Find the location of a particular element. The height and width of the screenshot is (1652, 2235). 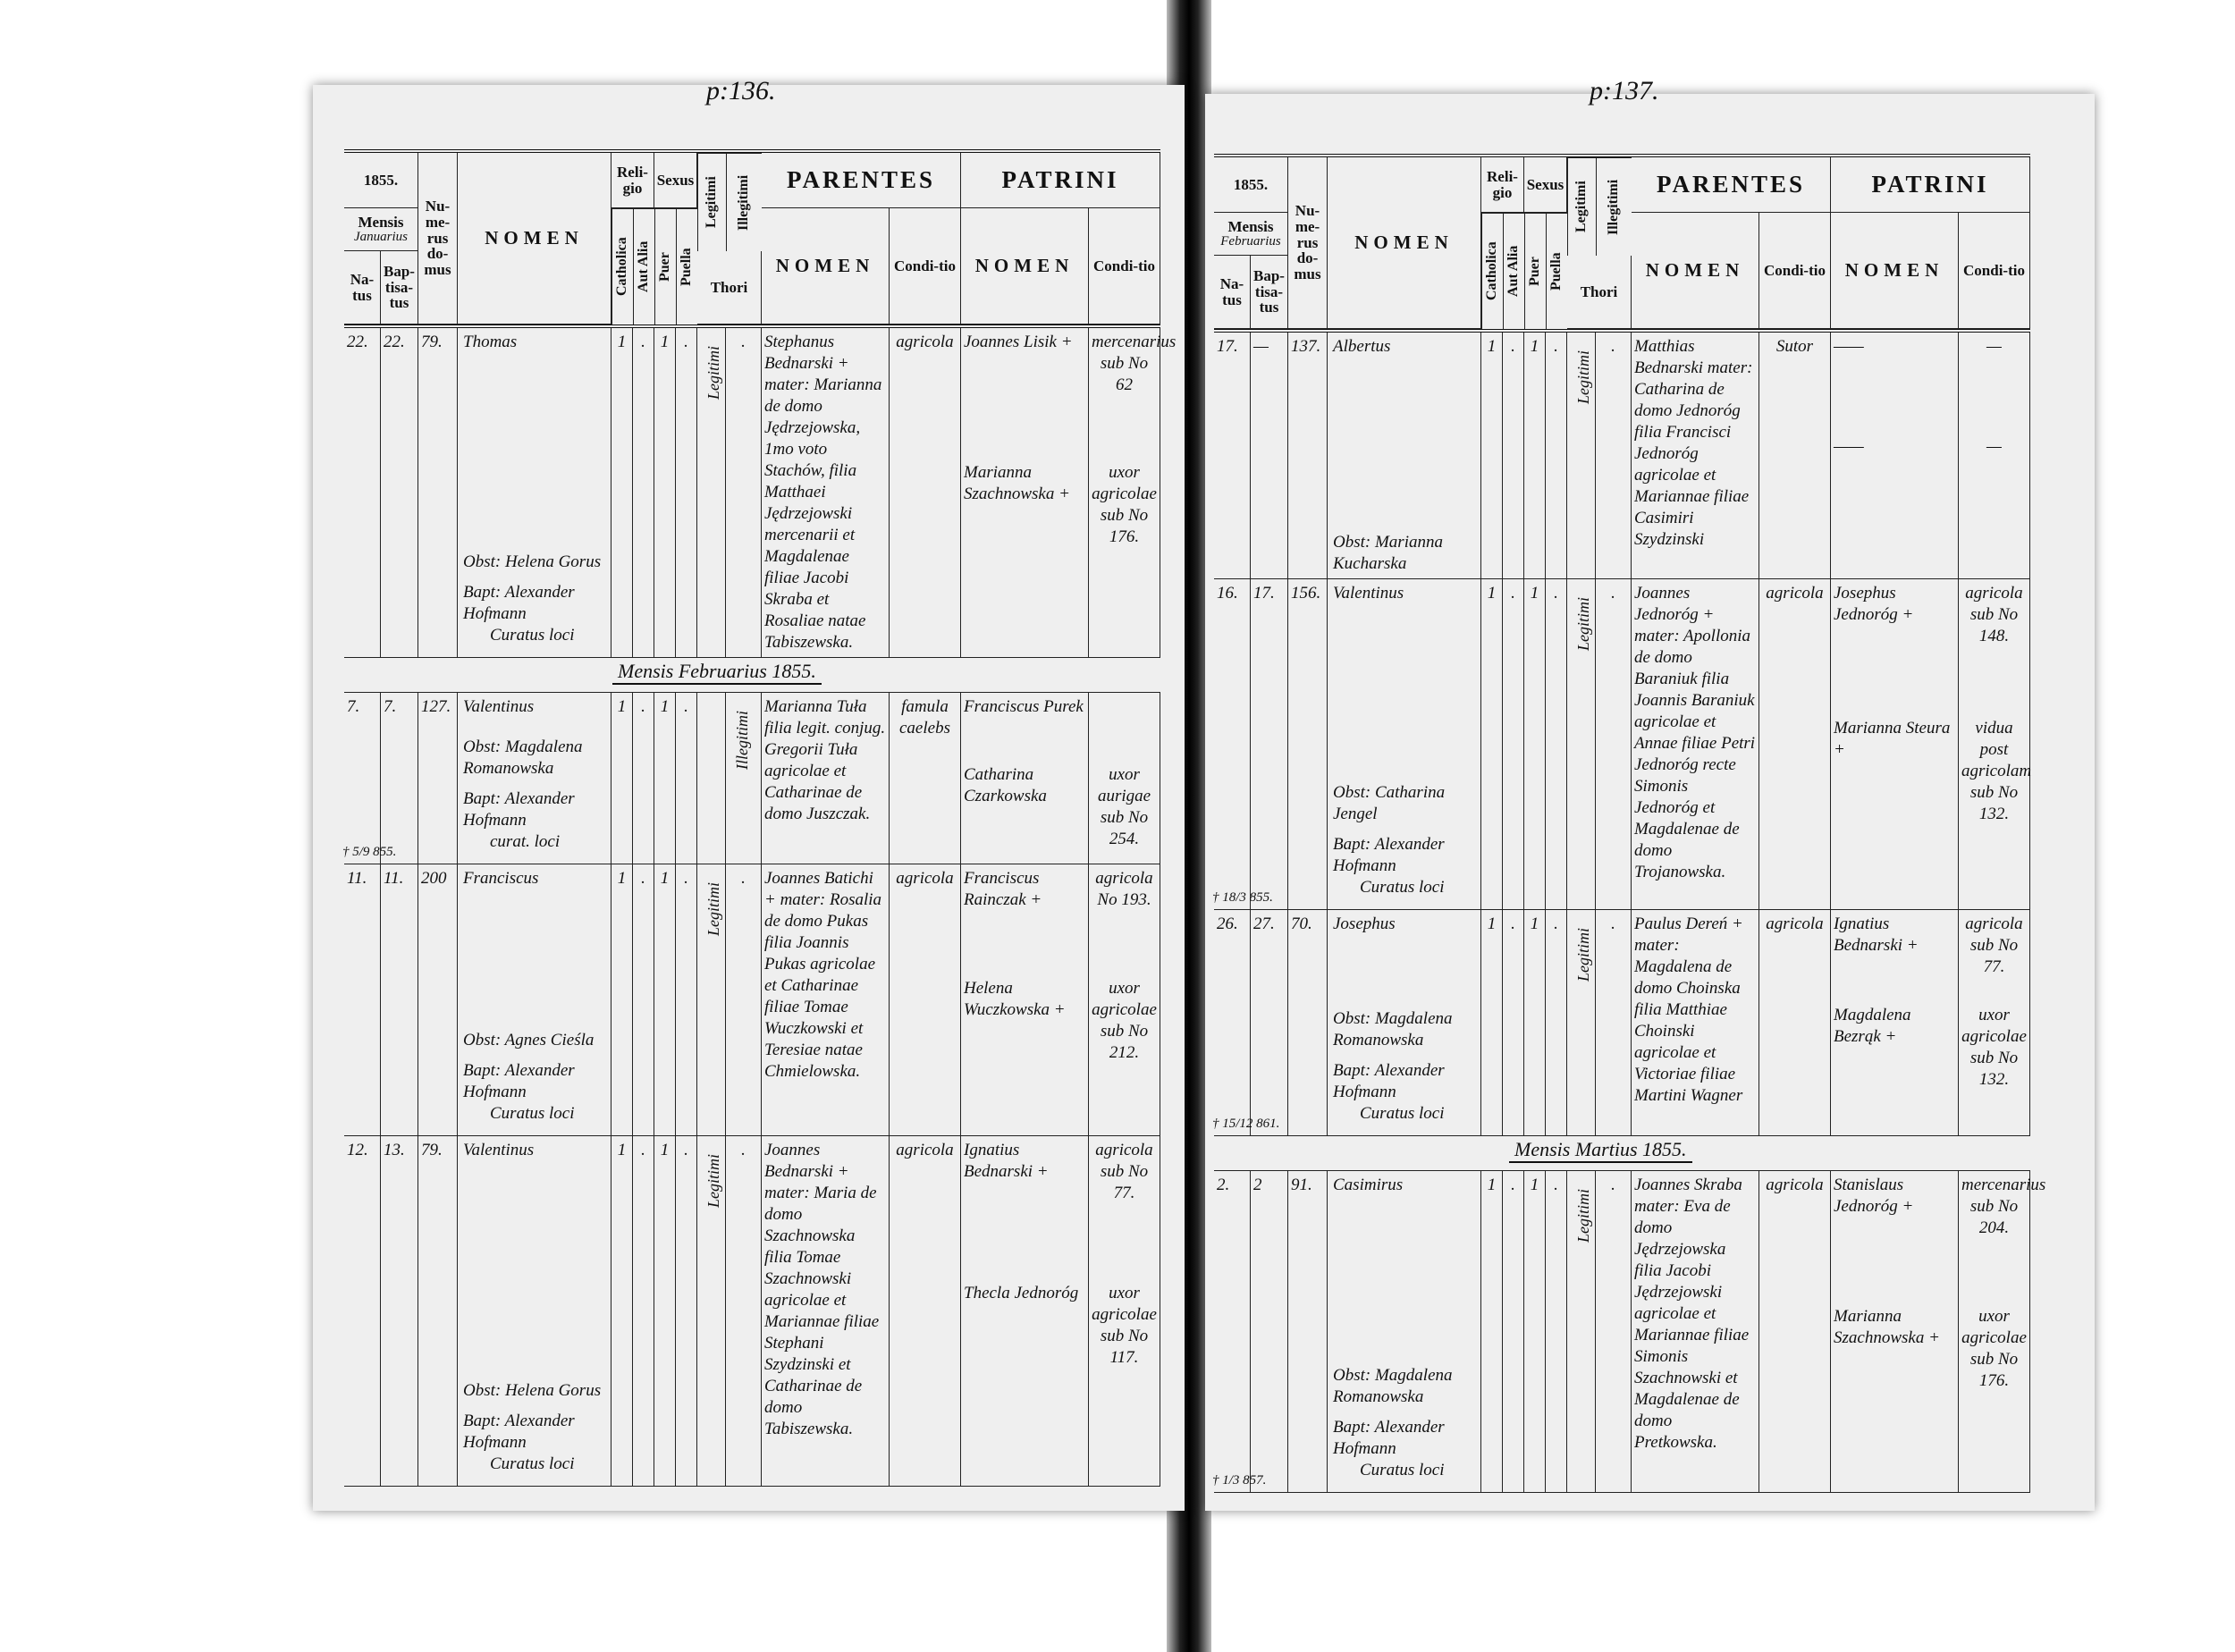

baptism-date-cell: 13. is located at coordinates (399, 1311).